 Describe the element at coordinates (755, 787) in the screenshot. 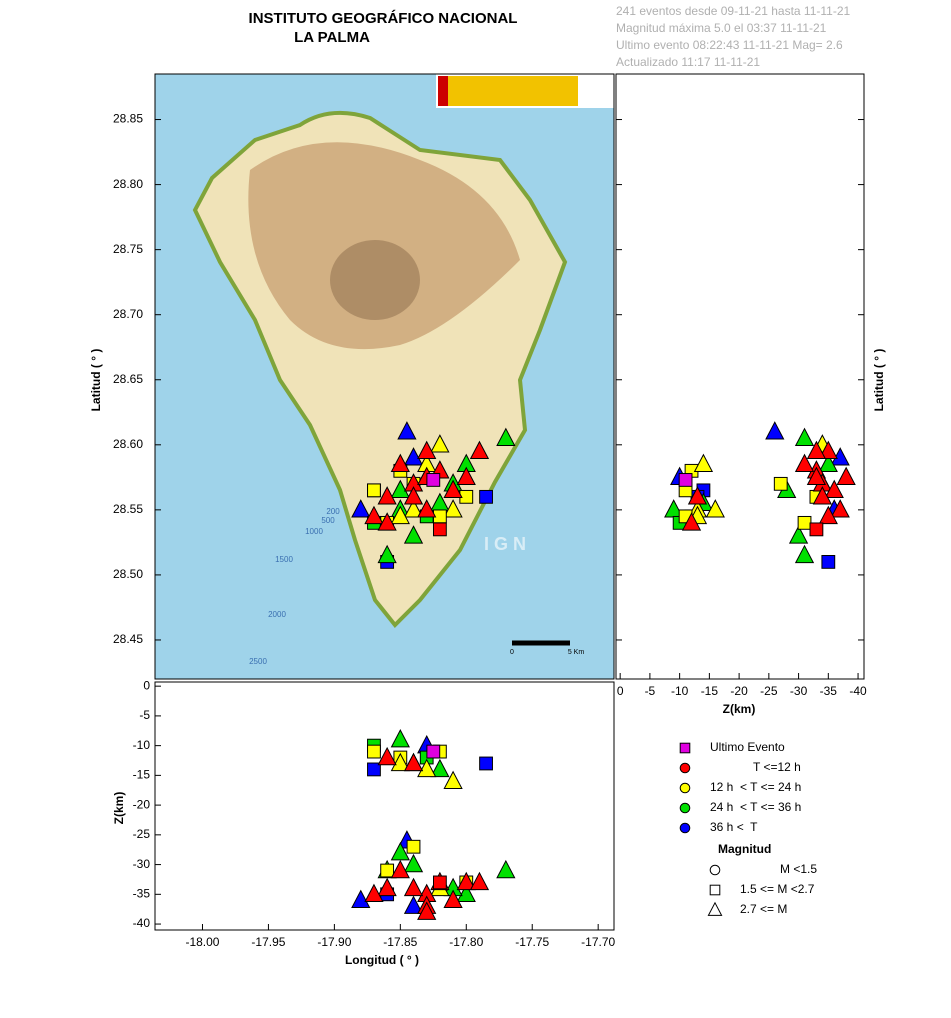

I see `legend-label: 12 h < T <= 24 h` at that location.